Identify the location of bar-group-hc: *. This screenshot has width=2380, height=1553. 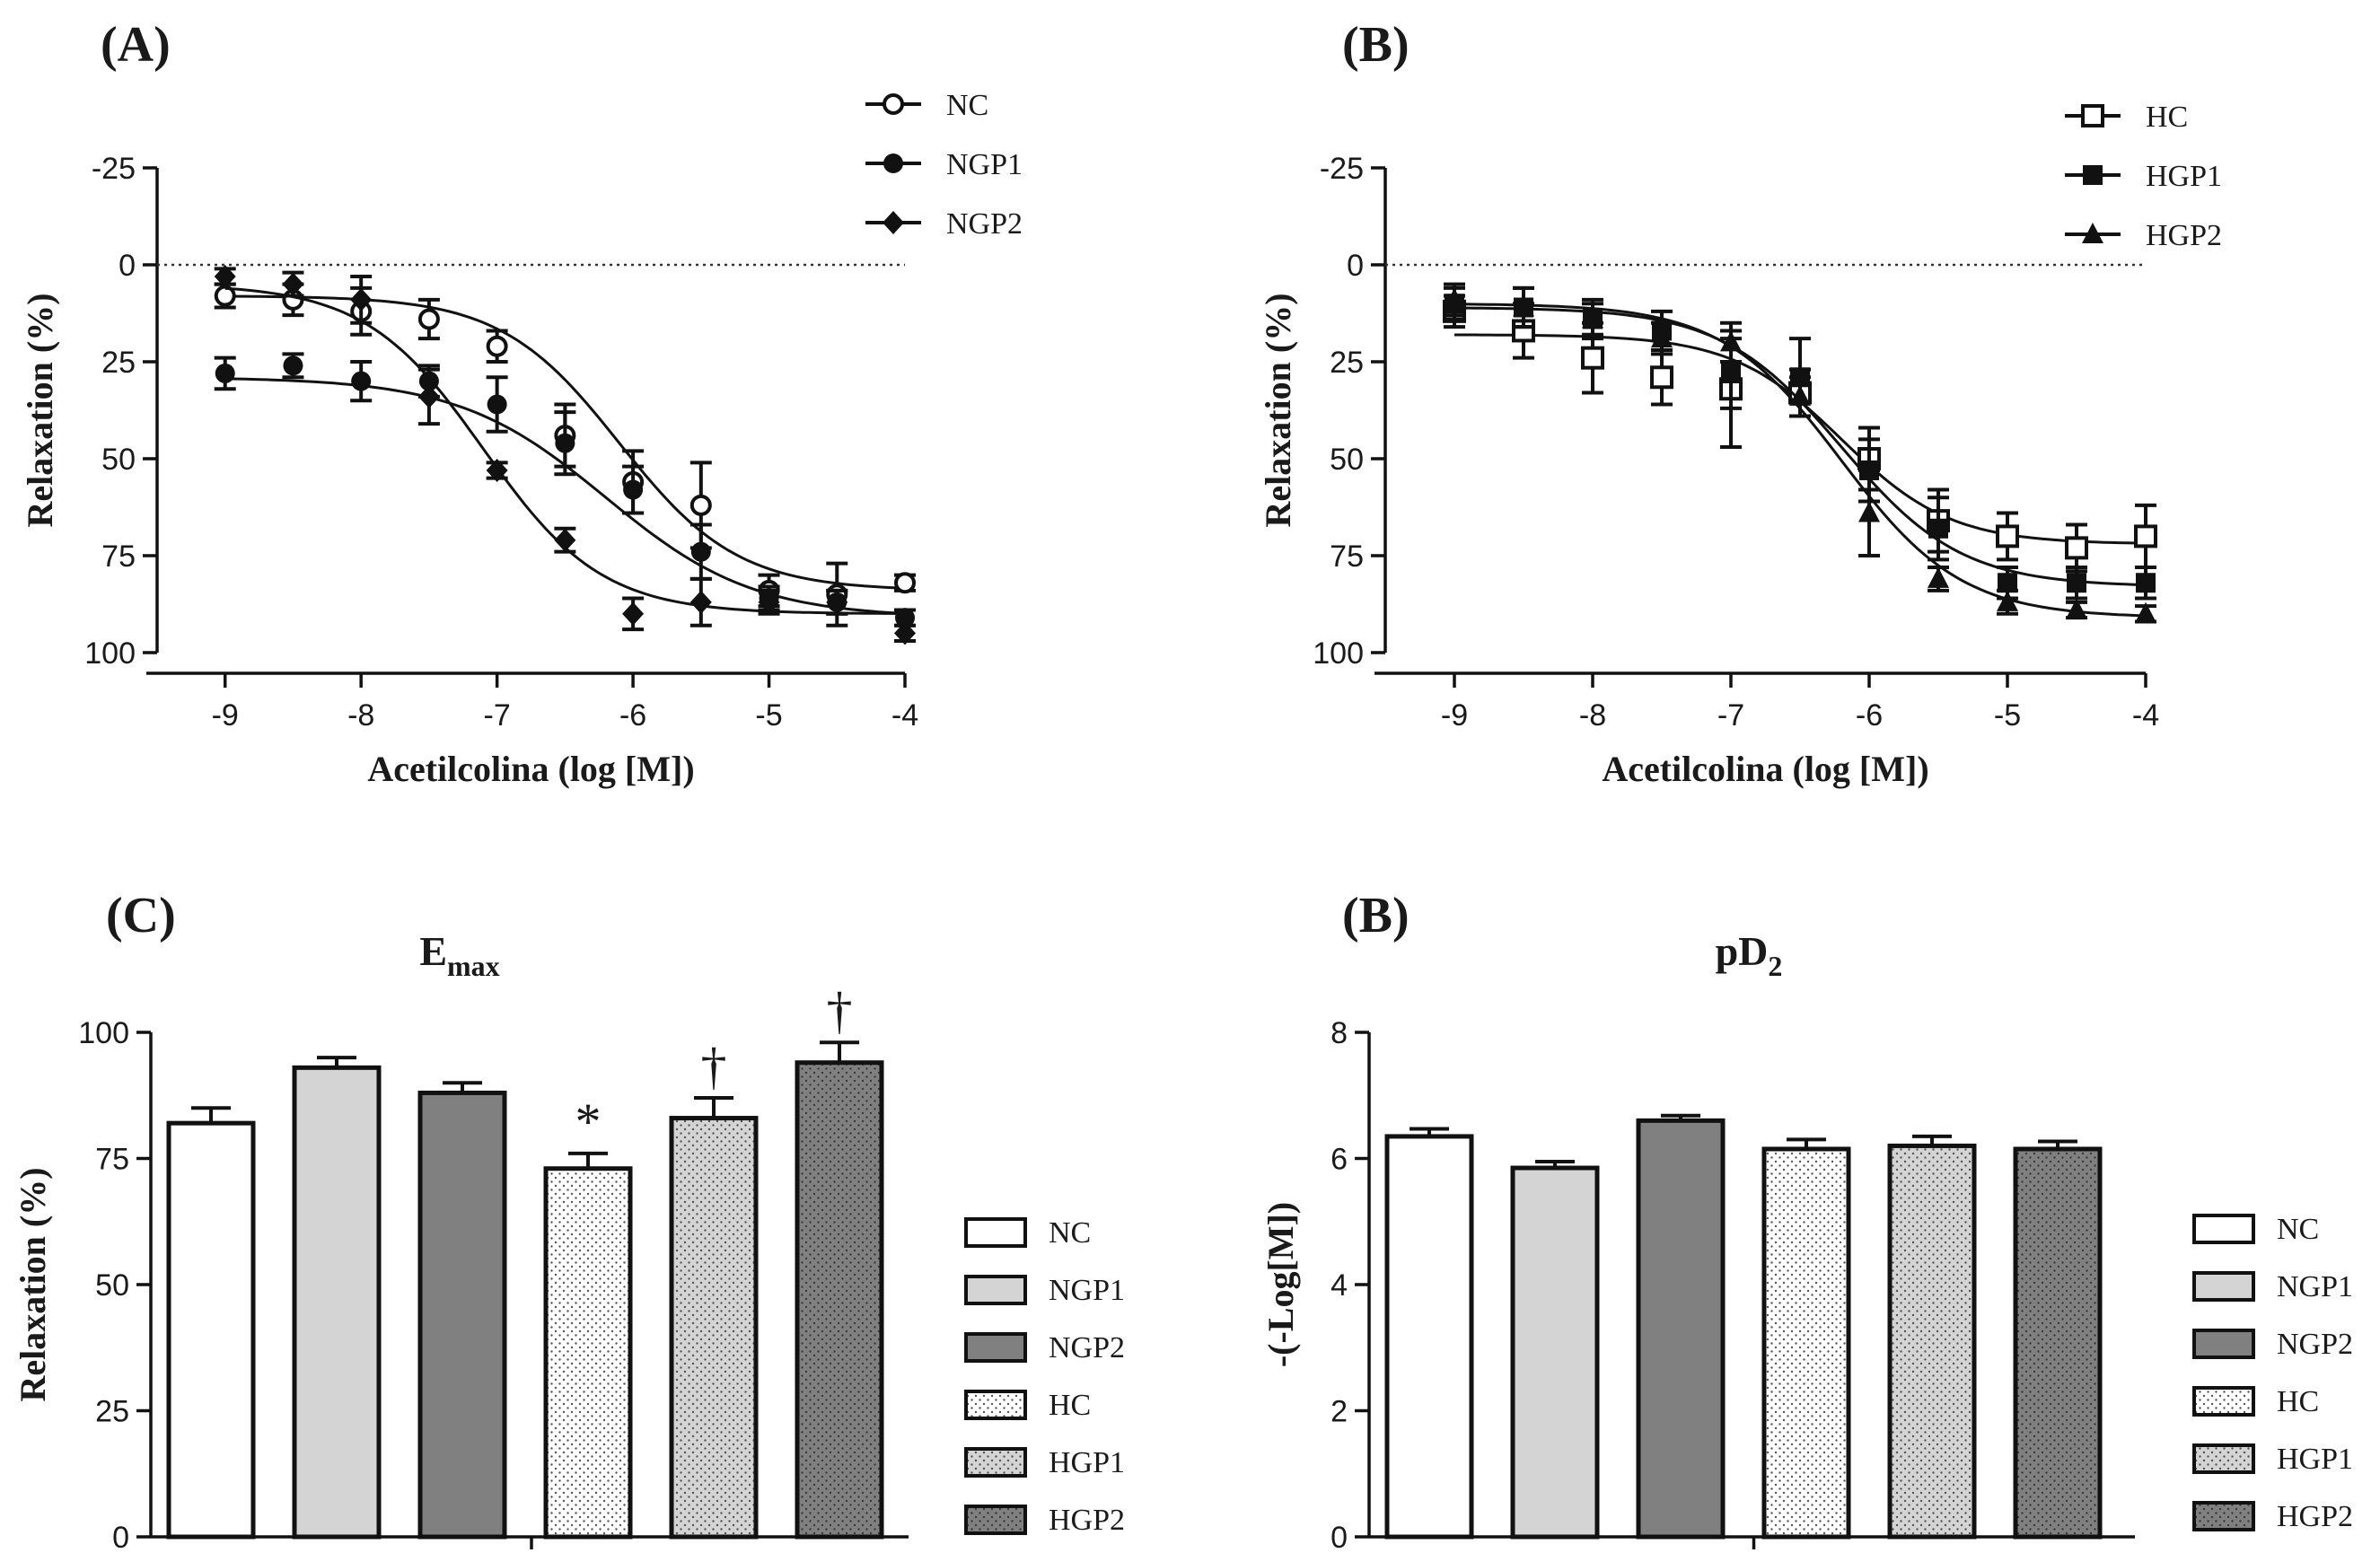
(588, 1316).